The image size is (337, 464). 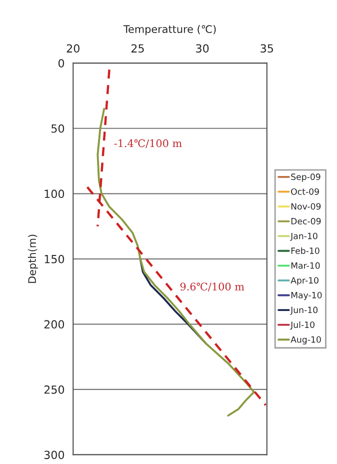 I want to click on legend-label: Oct-09, so click(x=305, y=191).